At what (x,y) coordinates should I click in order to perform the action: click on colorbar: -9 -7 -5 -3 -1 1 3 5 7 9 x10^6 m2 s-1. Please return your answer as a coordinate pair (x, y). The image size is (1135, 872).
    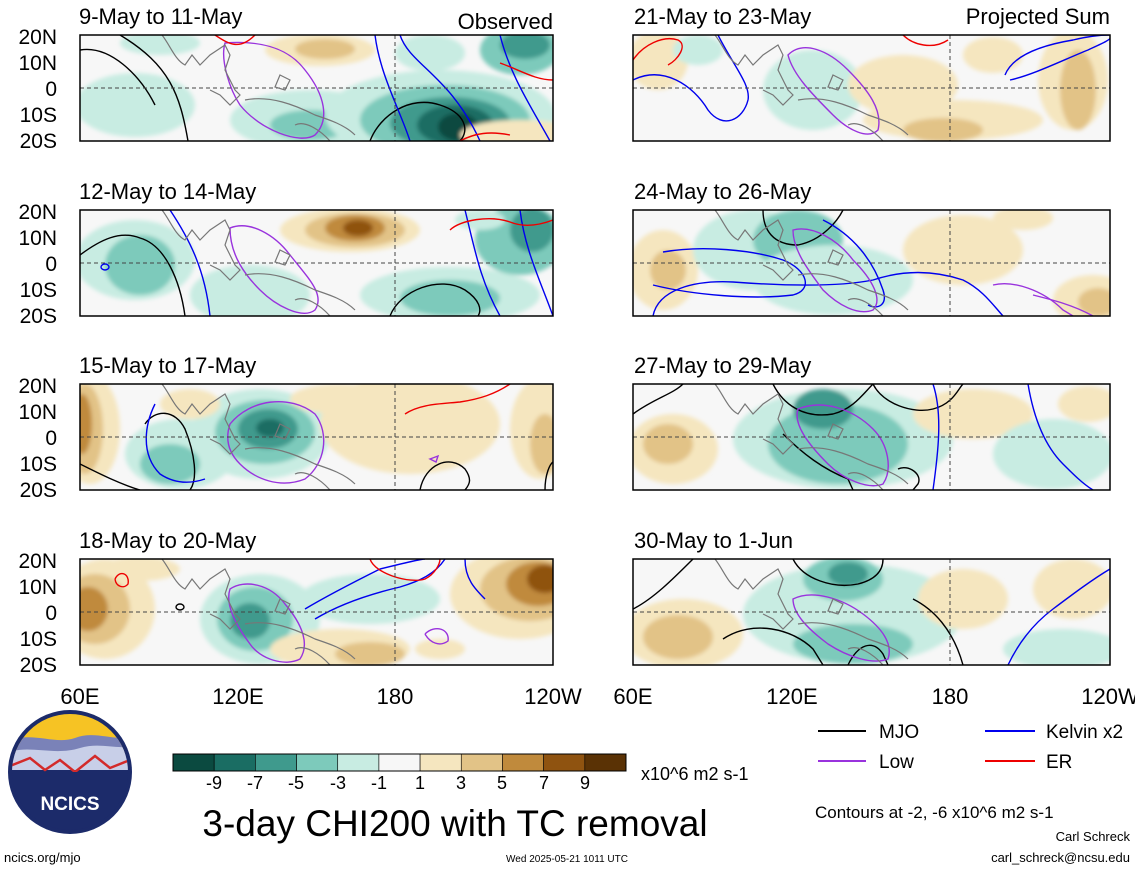
    Looking at the image, I should click on (460, 773).